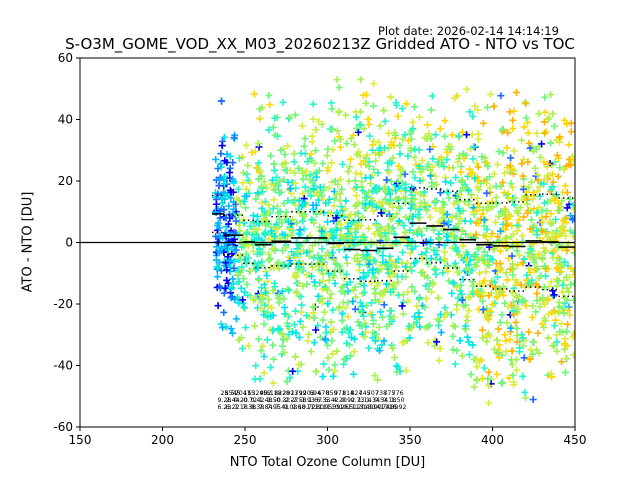  Describe the element at coordinates (389, 393) in the screenshot. I see `bin-count-label: 775` at that location.